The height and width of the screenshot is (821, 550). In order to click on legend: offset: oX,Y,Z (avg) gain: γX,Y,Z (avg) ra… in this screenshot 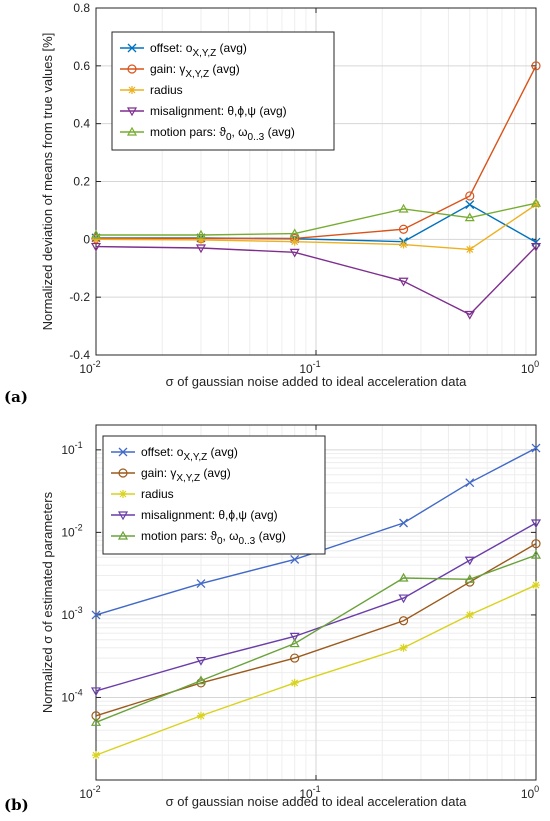, I will do `click(214, 495)`.